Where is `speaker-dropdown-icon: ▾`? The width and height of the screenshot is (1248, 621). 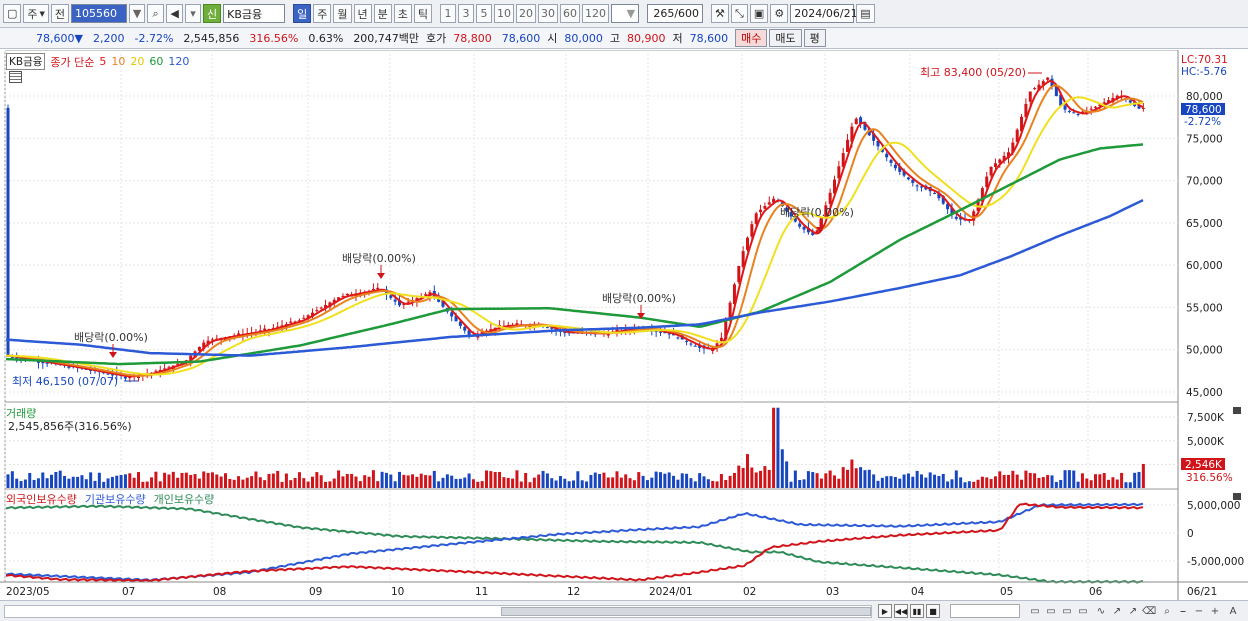
speaker-dropdown-icon: ▾ is located at coordinates (193, 13).